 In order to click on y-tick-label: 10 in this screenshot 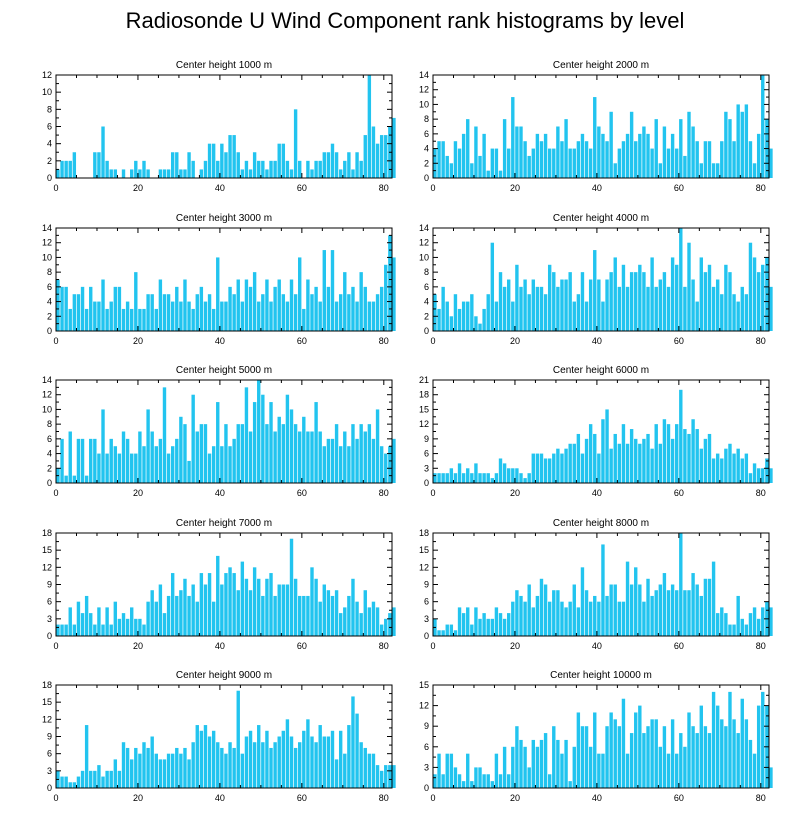, I will do `click(47, 257)`.